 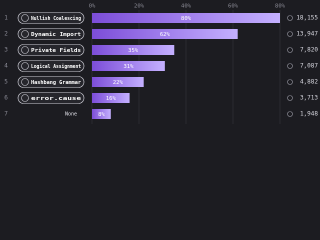 What do you see at coordinates (56, 51) in the screenshot?
I see `feature-label: Private Fields` at bounding box center [56, 51].